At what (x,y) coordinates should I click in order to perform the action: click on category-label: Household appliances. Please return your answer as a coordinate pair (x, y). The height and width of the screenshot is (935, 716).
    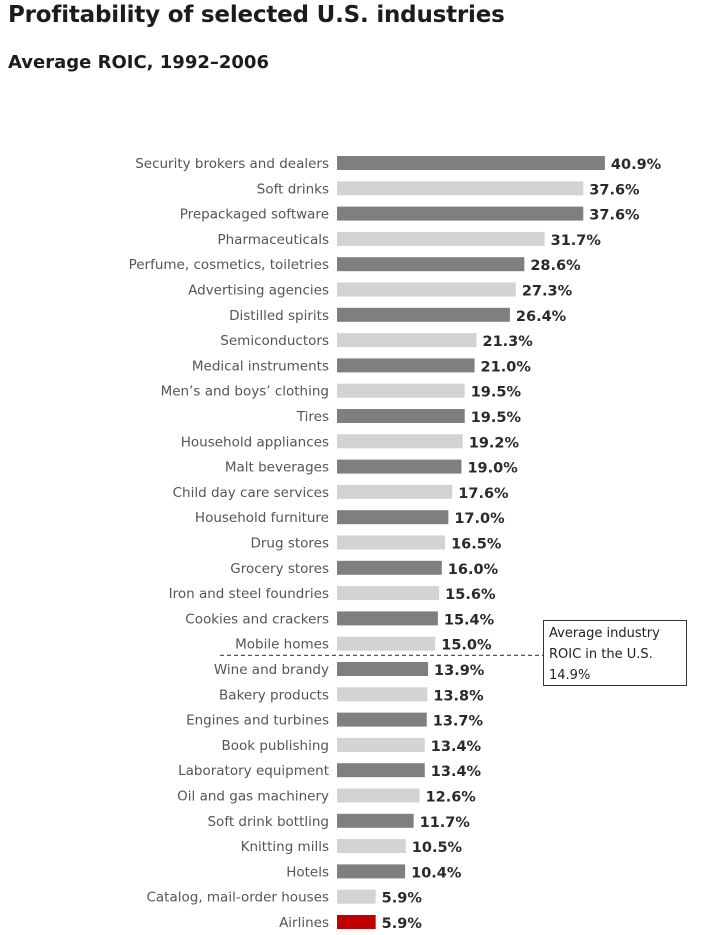
    Looking at the image, I should click on (255, 442).